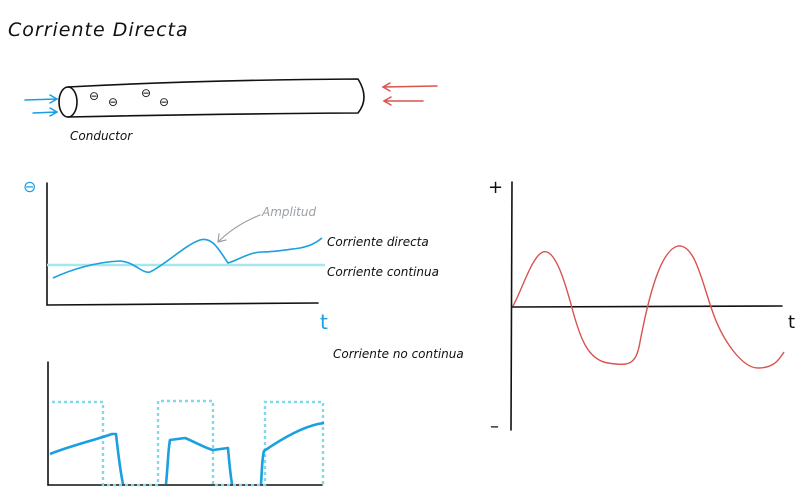 Image resolution: width=809 pixels, height=496 pixels. Describe the element at coordinates (98, 30) in the screenshot. I see `page-title: Corriente Directa` at that location.